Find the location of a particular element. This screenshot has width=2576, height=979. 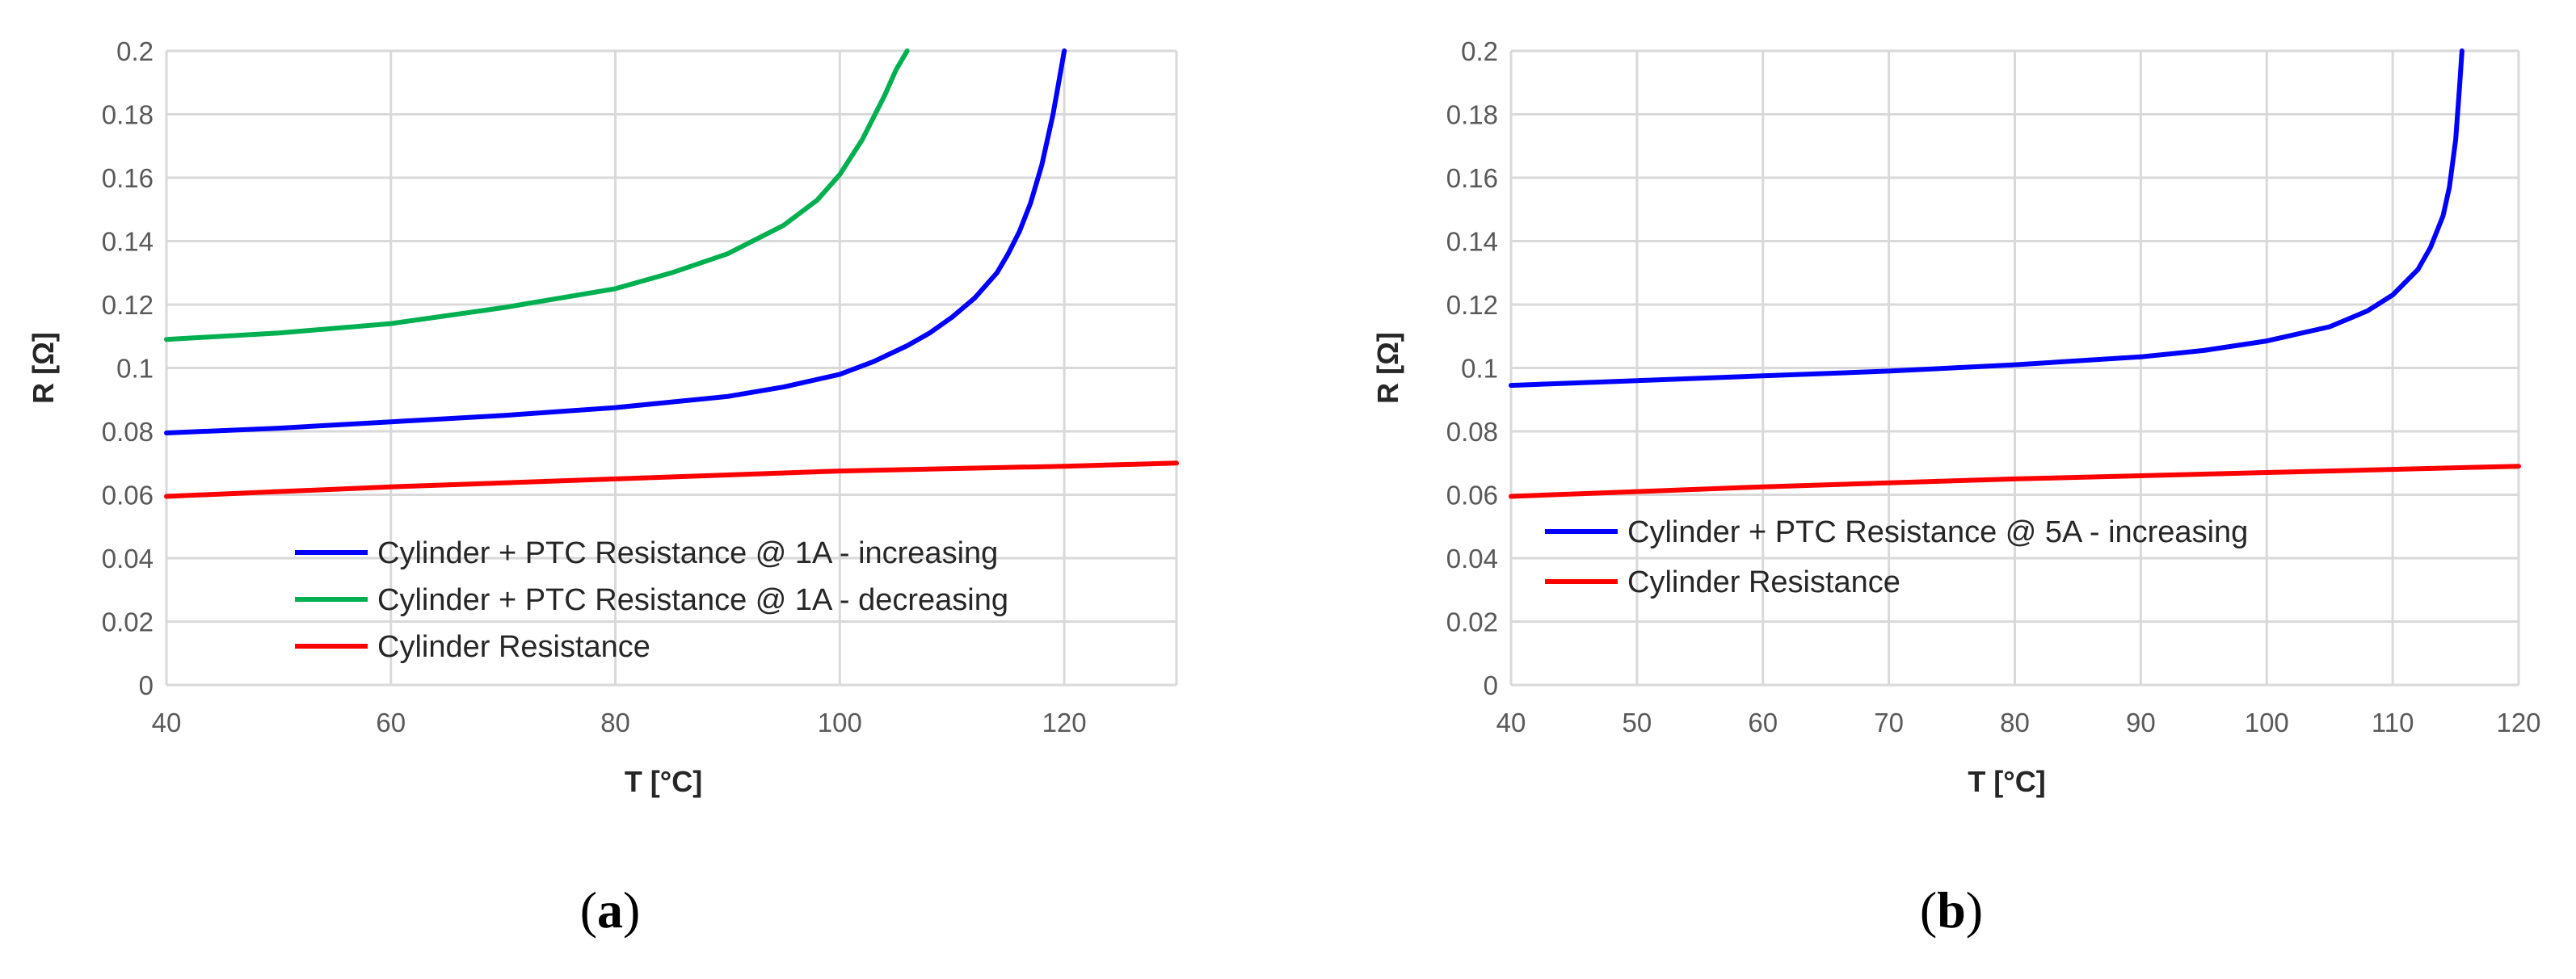

x-tick-label: 90 is located at coordinates (2141, 722).